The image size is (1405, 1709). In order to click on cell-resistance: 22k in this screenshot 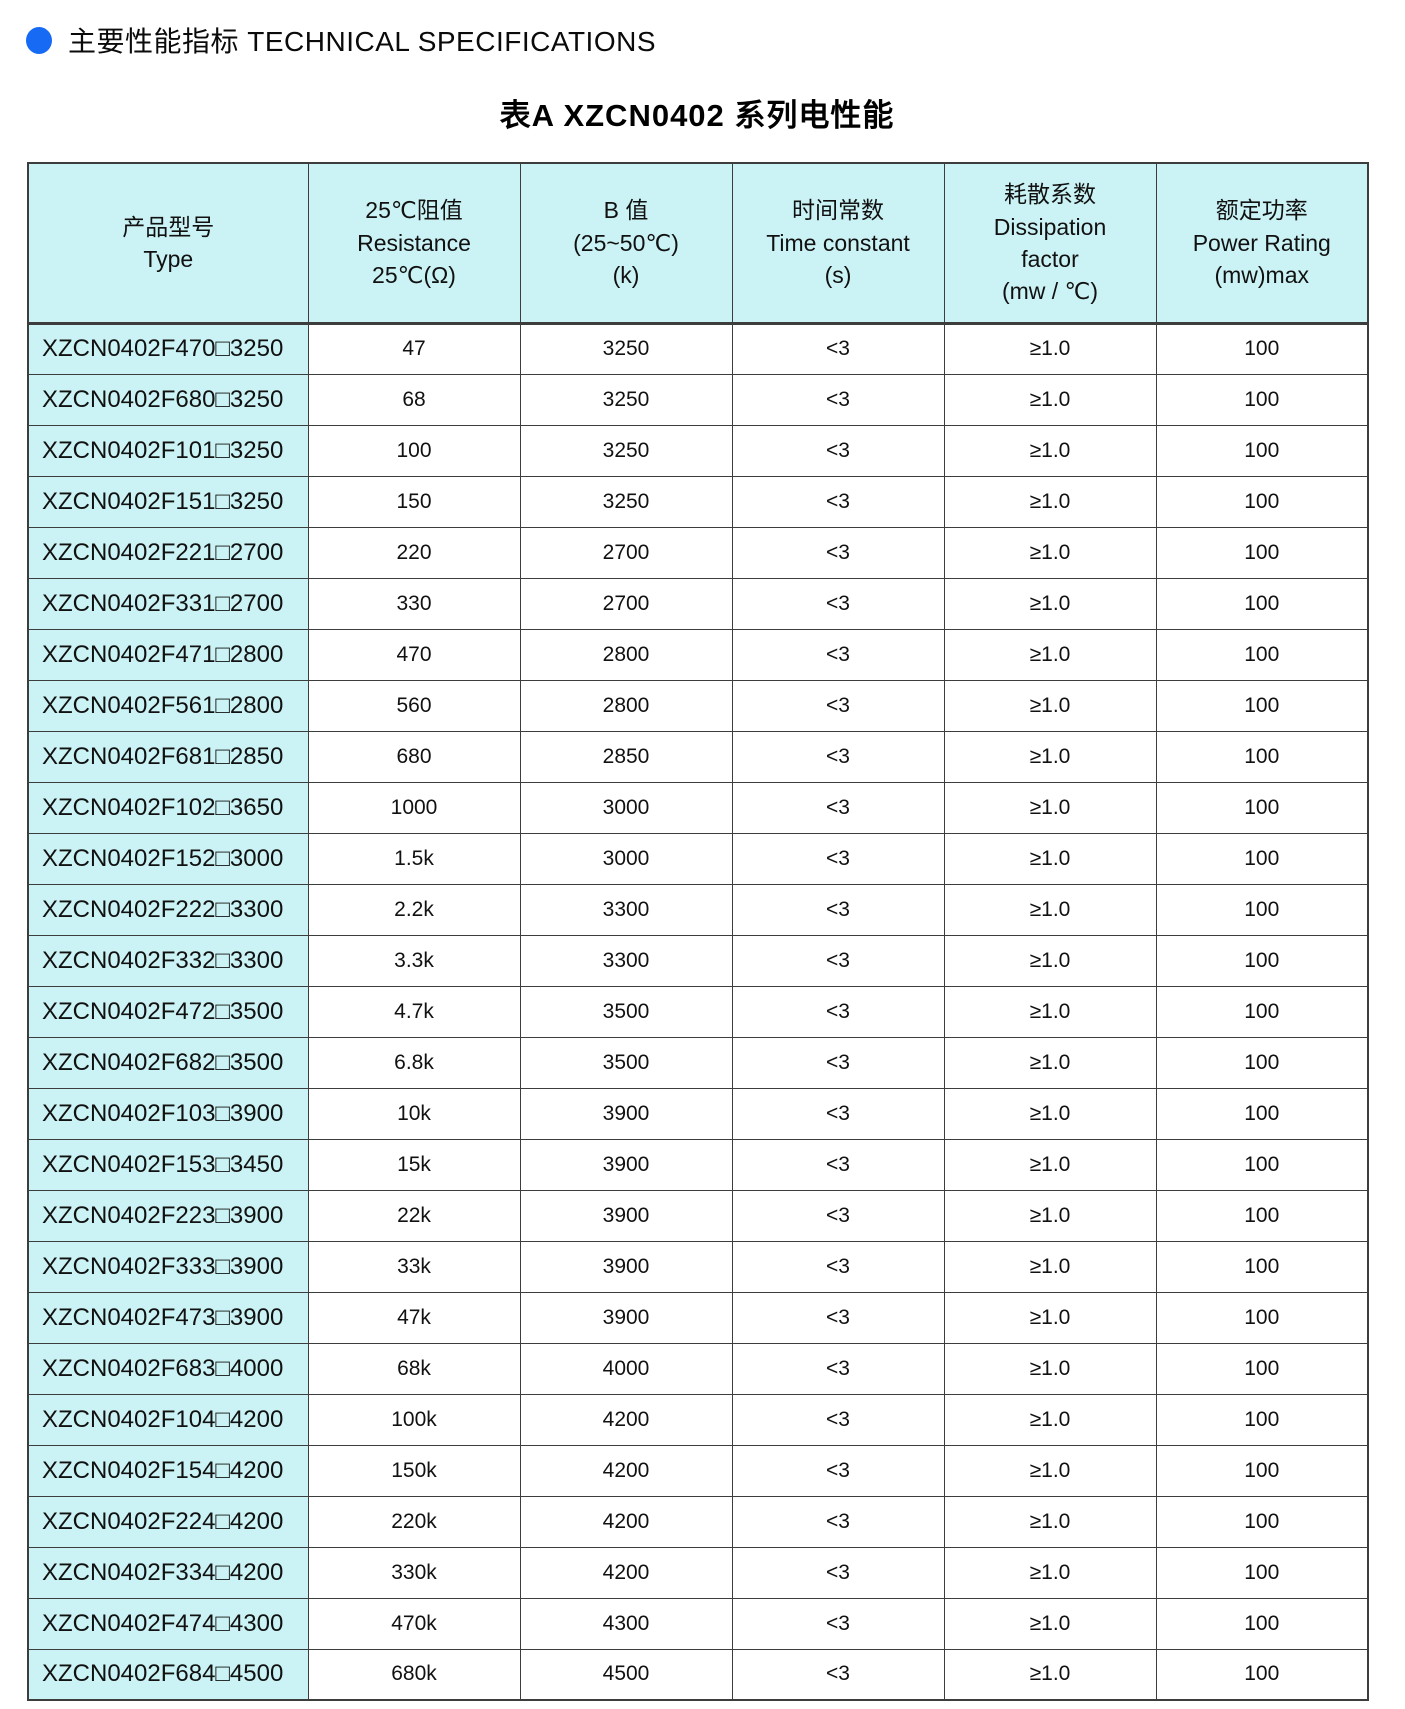, I will do `click(414, 1215)`.